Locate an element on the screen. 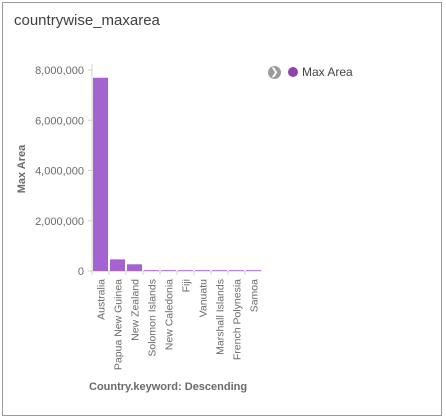  x-tick-label: Marshall Islands is located at coordinates (221, 317).